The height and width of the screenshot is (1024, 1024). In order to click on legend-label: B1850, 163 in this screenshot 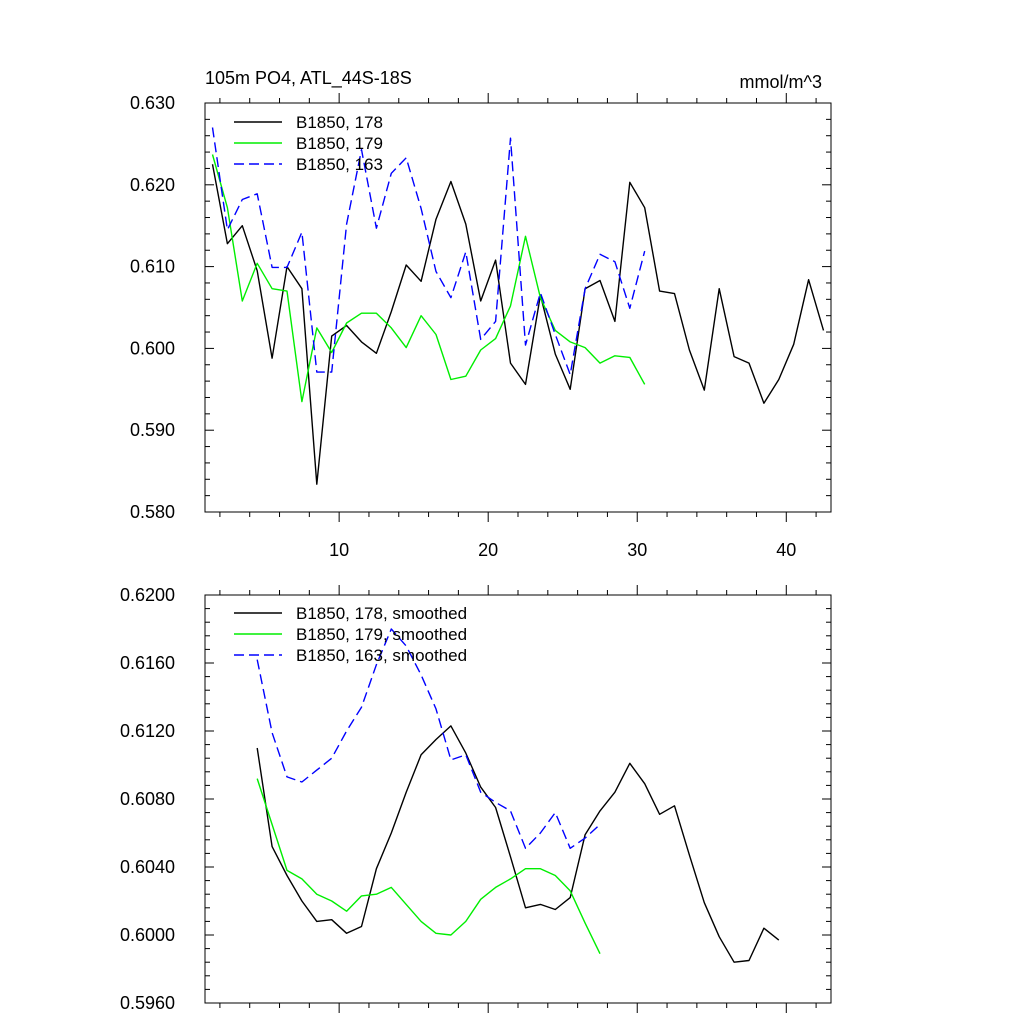, I will do `click(339, 164)`.